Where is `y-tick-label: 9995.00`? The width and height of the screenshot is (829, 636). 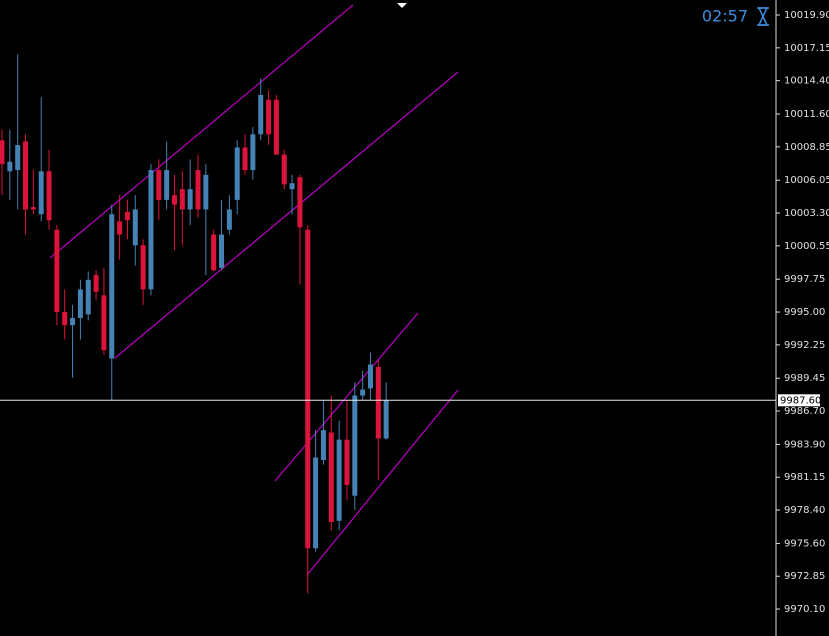
y-tick-label: 9995.00 is located at coordinates (804, 312).